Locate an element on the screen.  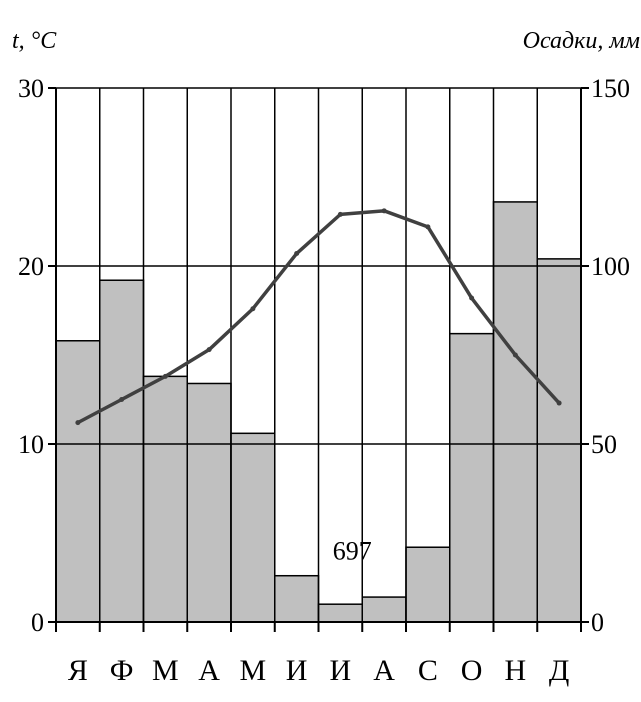
annual-precipitation-label: 697 is located at coordinates (352, 551).